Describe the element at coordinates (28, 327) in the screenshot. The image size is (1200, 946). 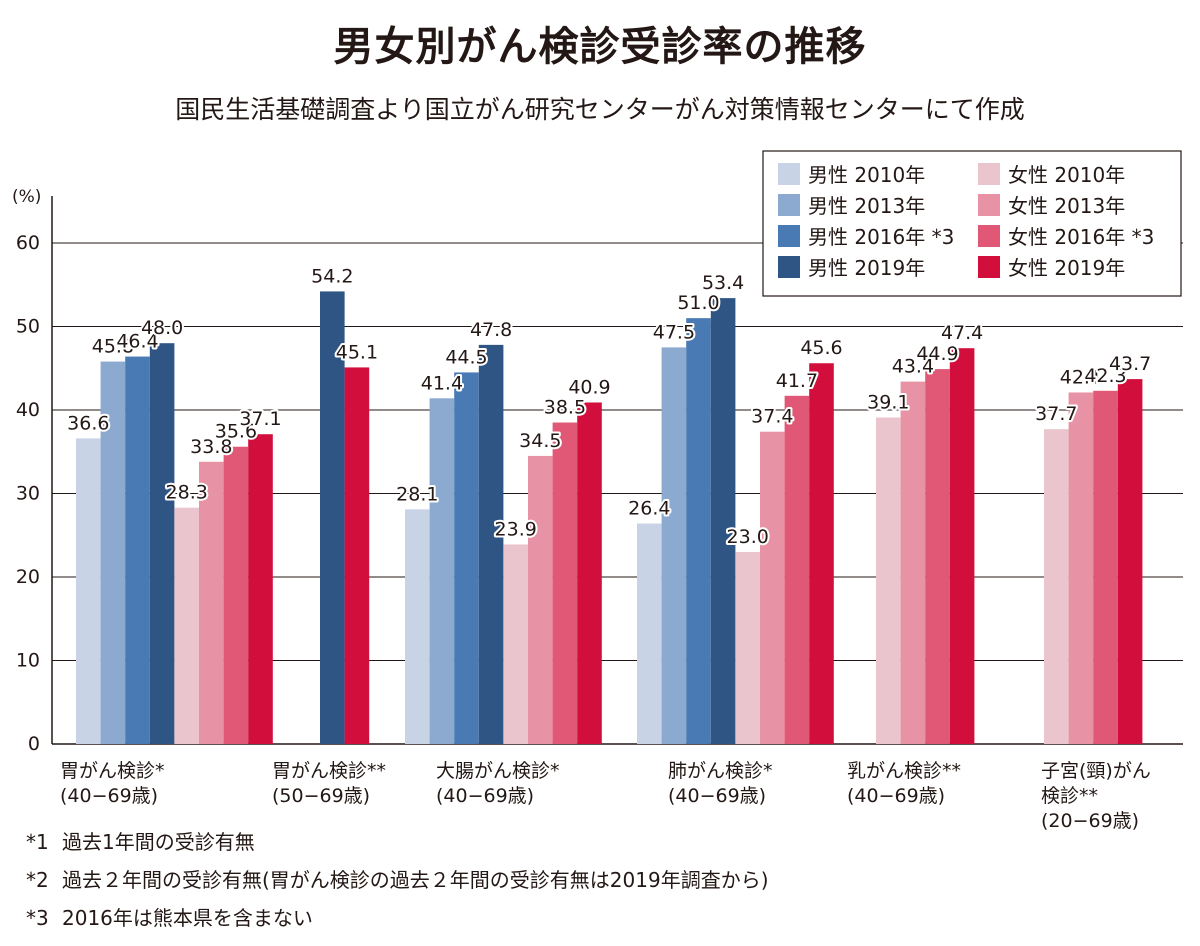
I see `y-tick-label: 50` at that location.